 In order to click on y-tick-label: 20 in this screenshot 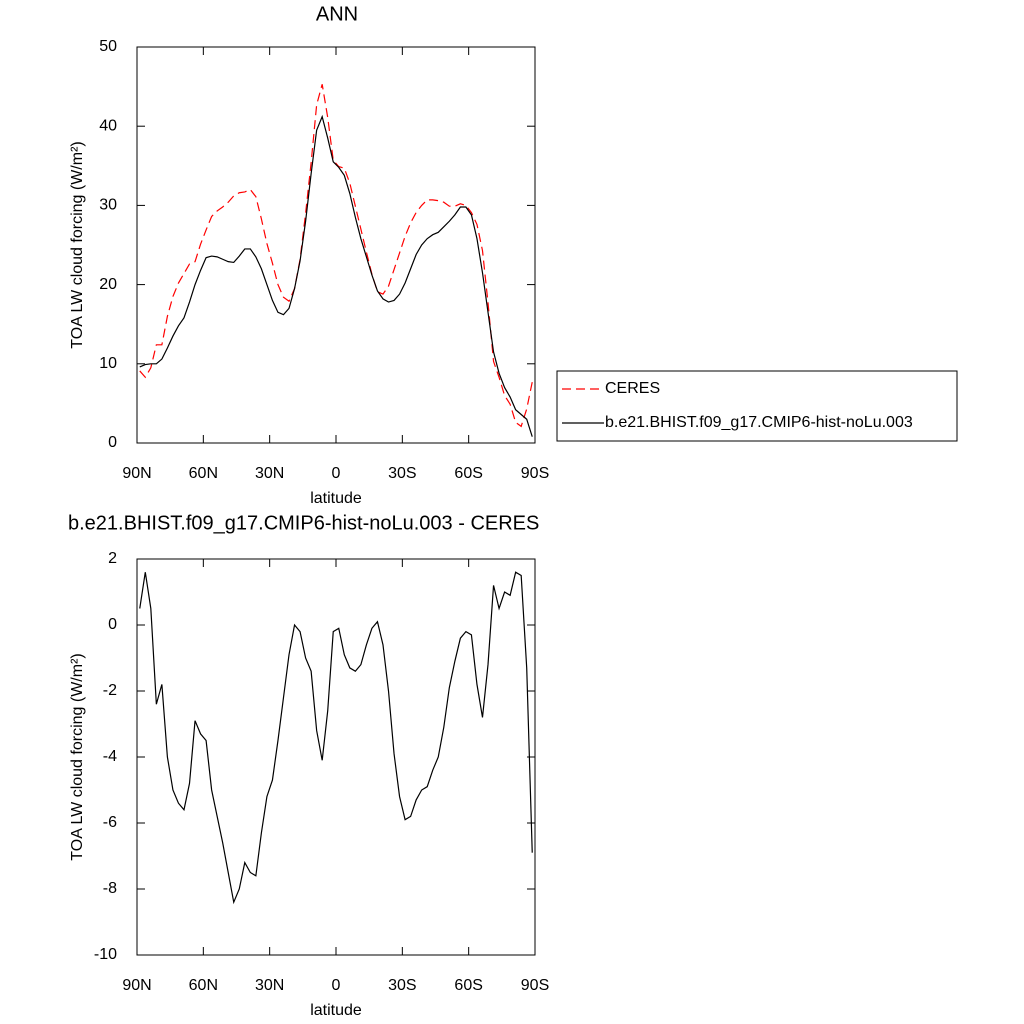, I will do `click(108, 284)`.